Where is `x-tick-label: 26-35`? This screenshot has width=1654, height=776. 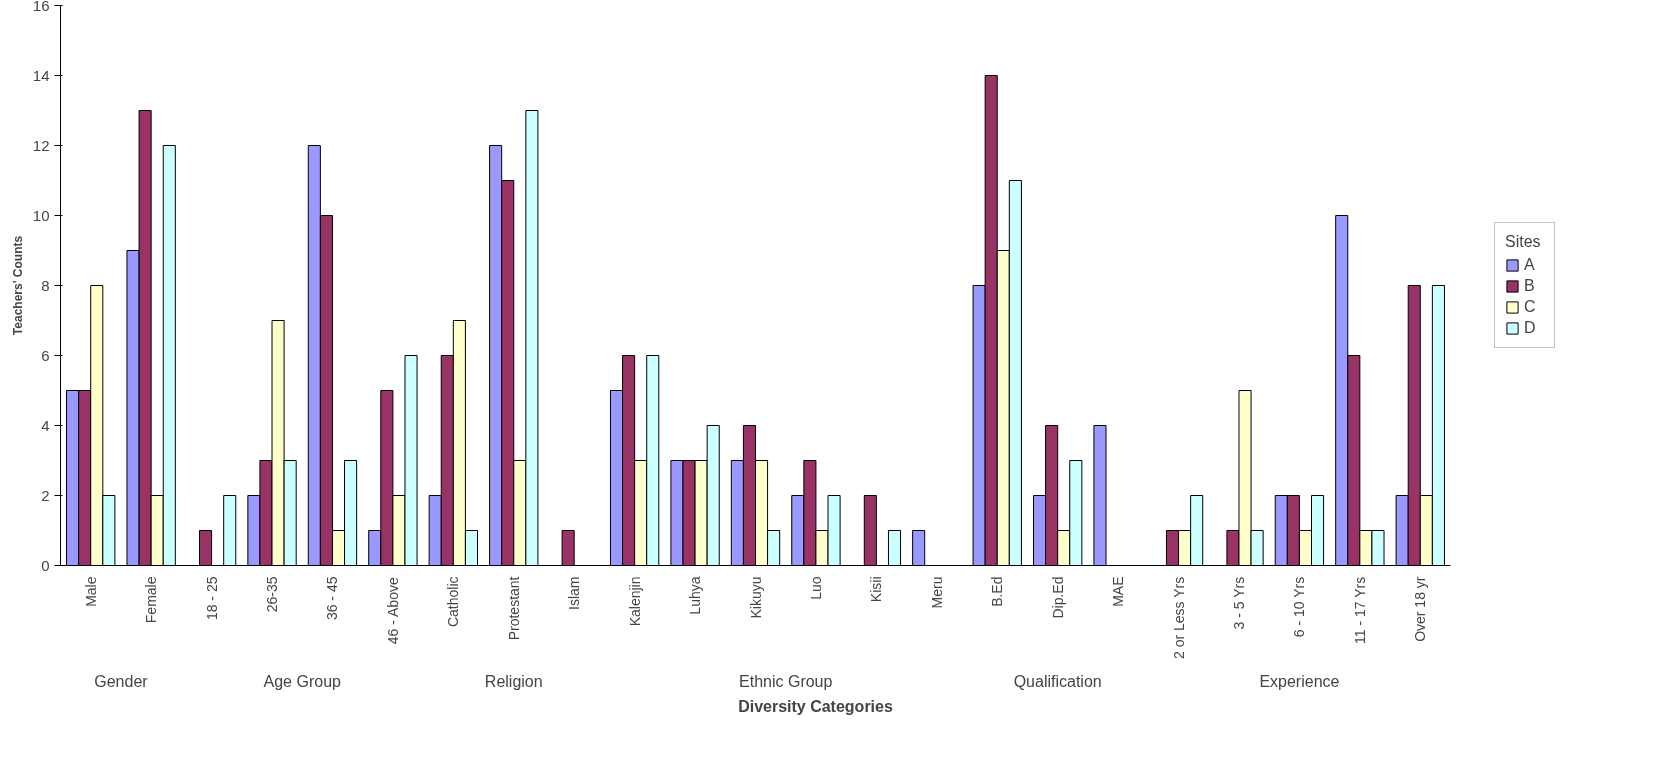
x-tick-label: 26-35 is located at coordinates (272, 594).